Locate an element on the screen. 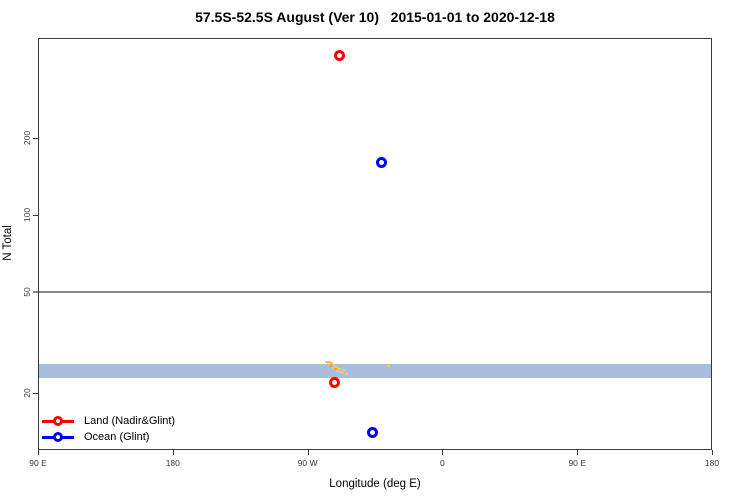  x-tick-label: 90 W is located at coordinates (307, 463).